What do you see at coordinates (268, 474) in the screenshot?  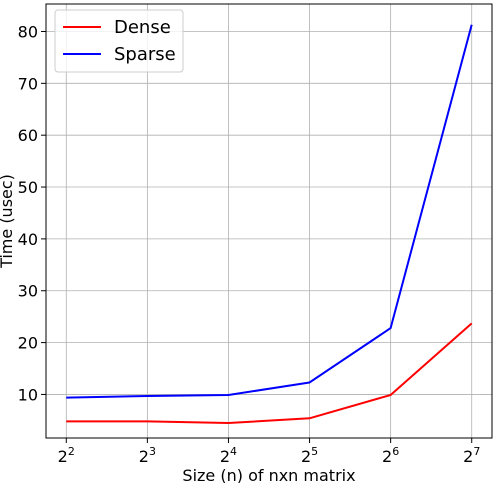 I see `x-axis-title: Size (n) of nxn matrix` at bounding box center [268, 474].